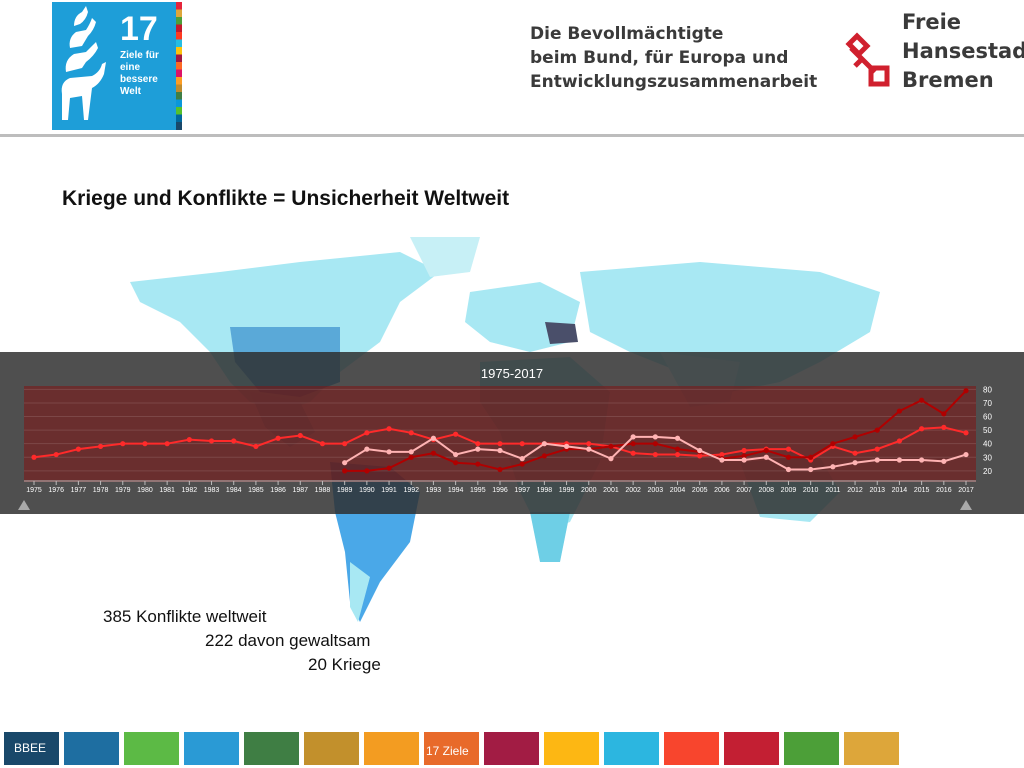 The image size is (1024, 768). I want to click on sdg-footer-bar: BBEE 17 Ziele 11, so click(512, 750).